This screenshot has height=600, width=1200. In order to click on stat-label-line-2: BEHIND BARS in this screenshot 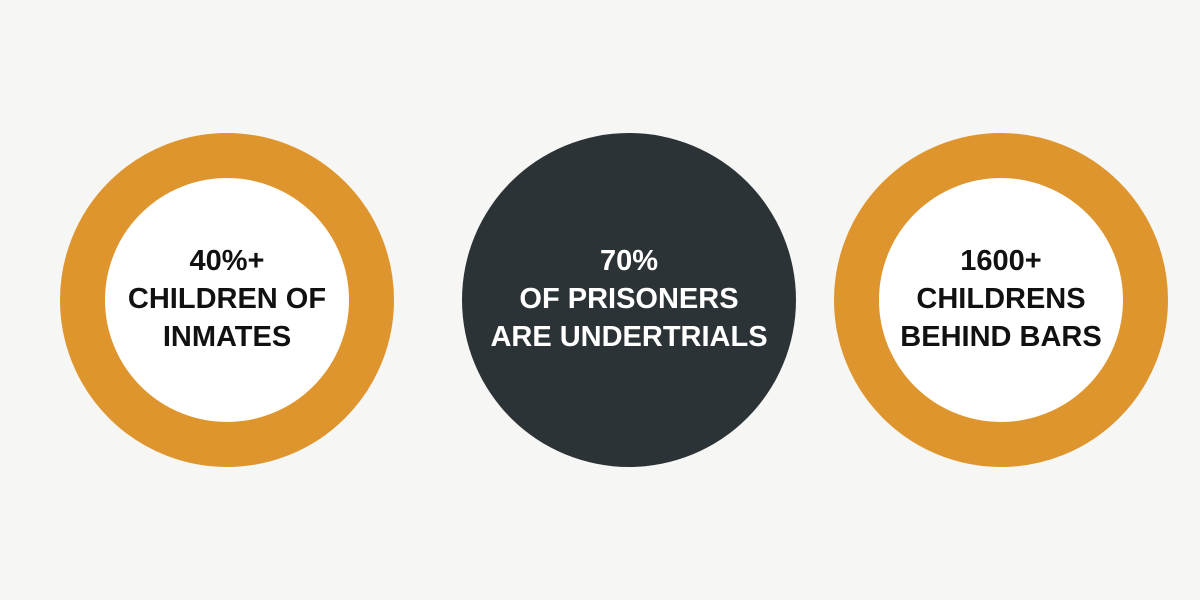, I will do `click(1001, 336)`.